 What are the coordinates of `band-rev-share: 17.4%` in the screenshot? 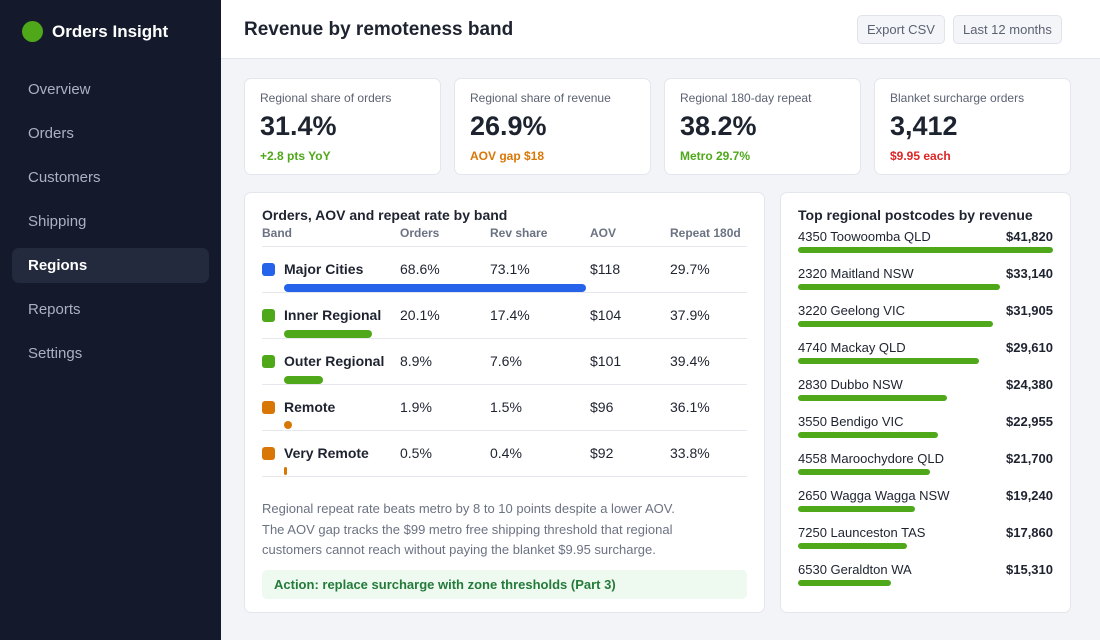 It's located at (510, 315).